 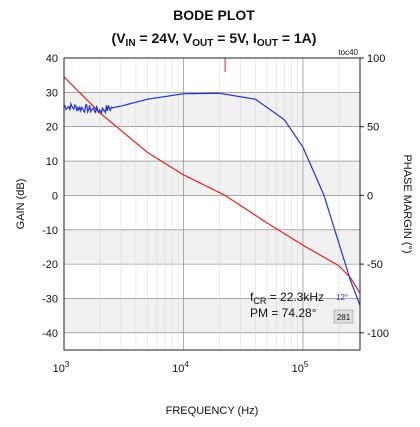 What do you see at coordinates (52, 128) in the screenshot?
I see `y-left-tick-label: 20` at bounding box center [52, 128].